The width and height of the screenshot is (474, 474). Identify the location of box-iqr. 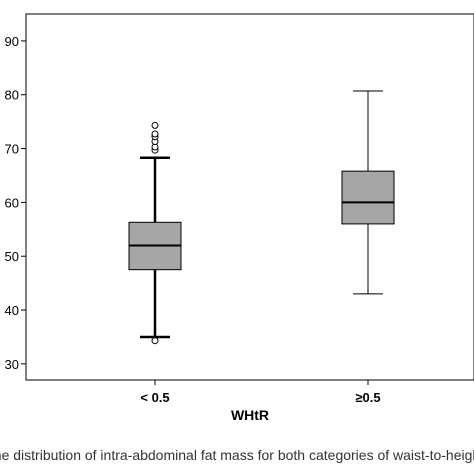
(368, 197).